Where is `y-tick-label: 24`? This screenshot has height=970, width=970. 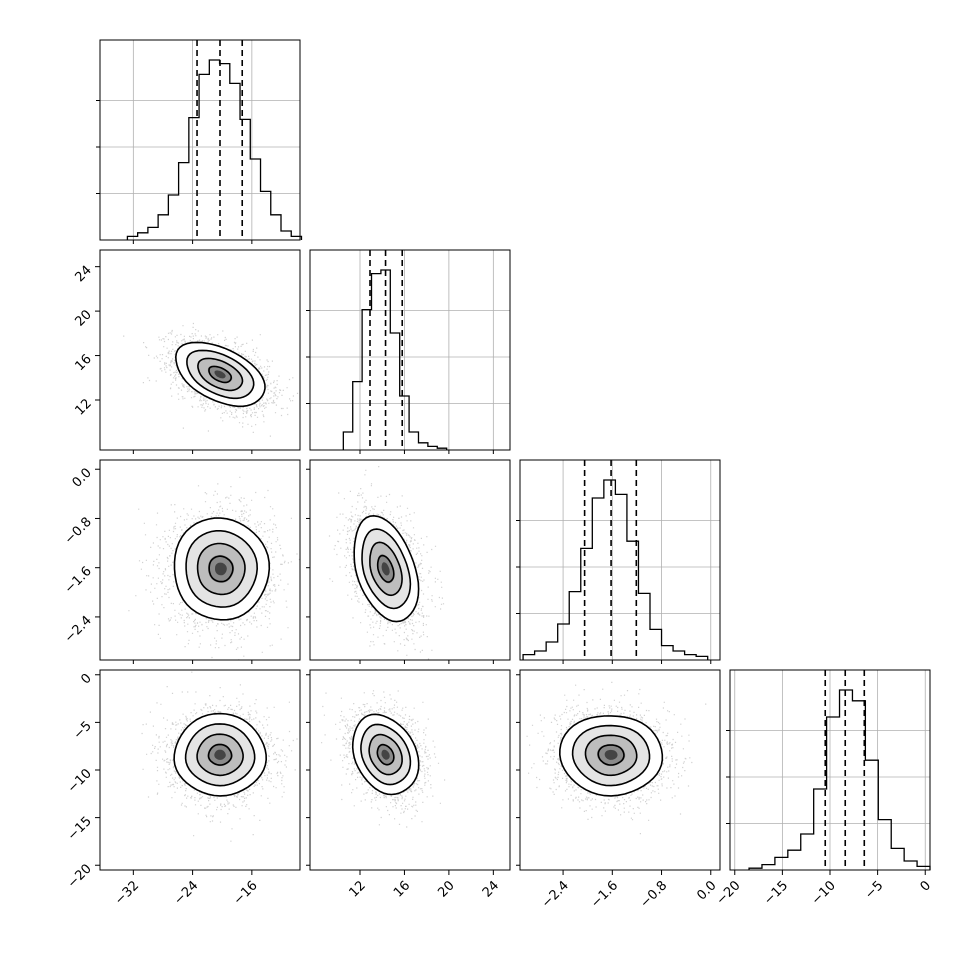
y-tick-label: 24 is located at coordinates (84, 274).